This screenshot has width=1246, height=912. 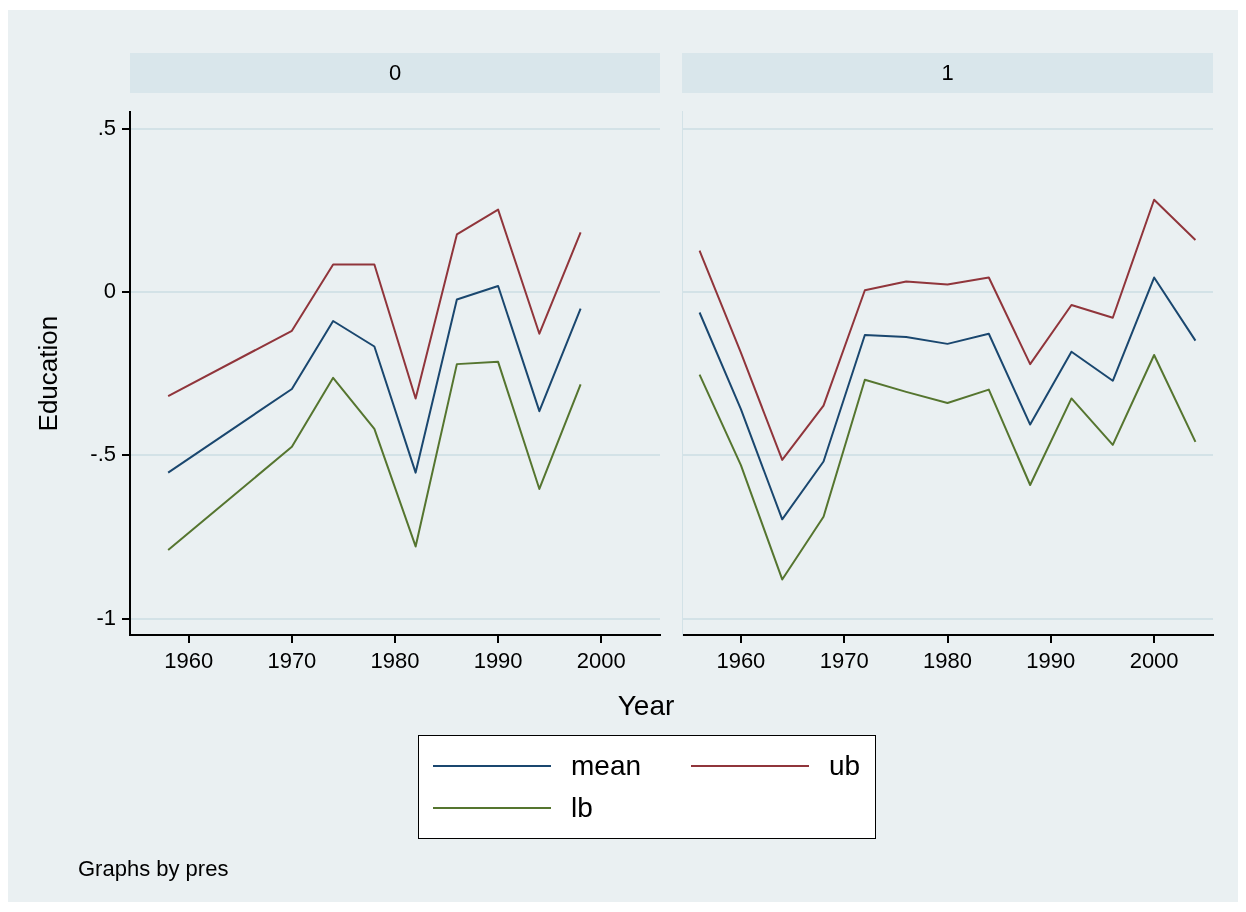 I want to click on y-tick-label: -.5, so click(x=103, y=454).